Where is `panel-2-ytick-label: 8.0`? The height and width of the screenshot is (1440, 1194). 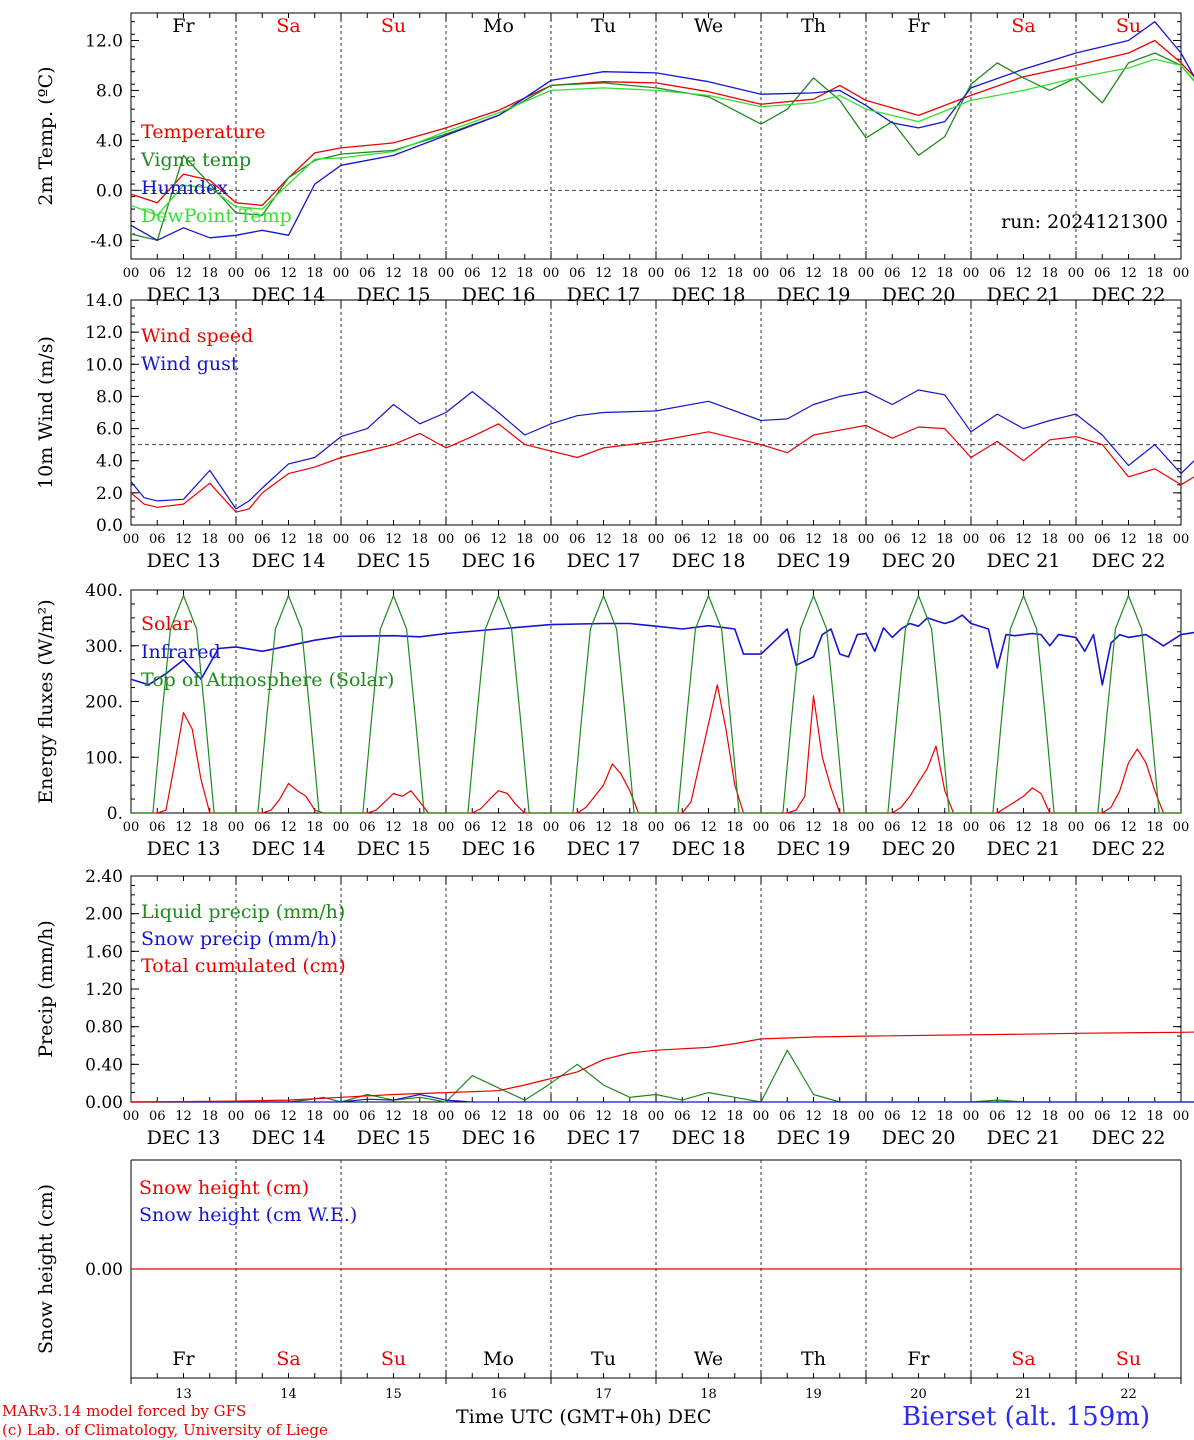
panel-2-ytick-label: 8.0 is located at coordinates (109, 397).